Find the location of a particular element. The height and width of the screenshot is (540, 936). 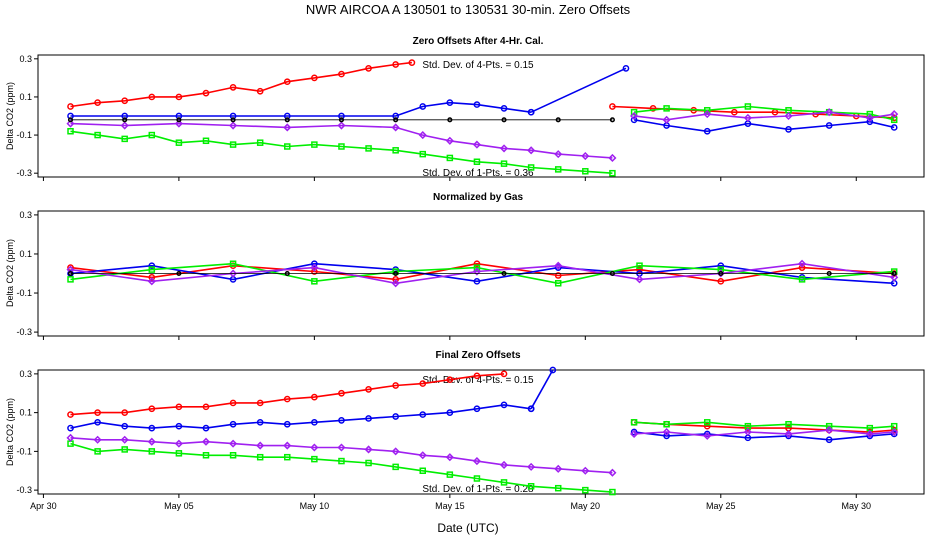

y-tick-label: -0.1 is located at coordinates (24, 293).